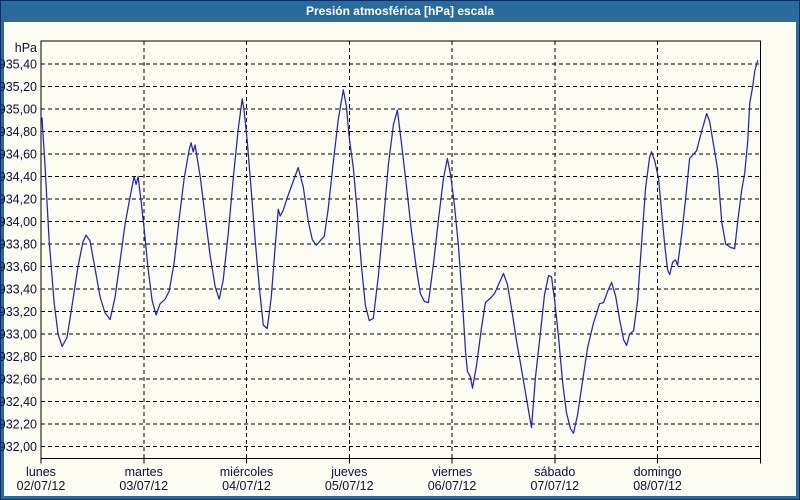 The width and height of the screenshot is (800, 500). I want to click on x-day-date: 06/07/12, so click(452, 486).